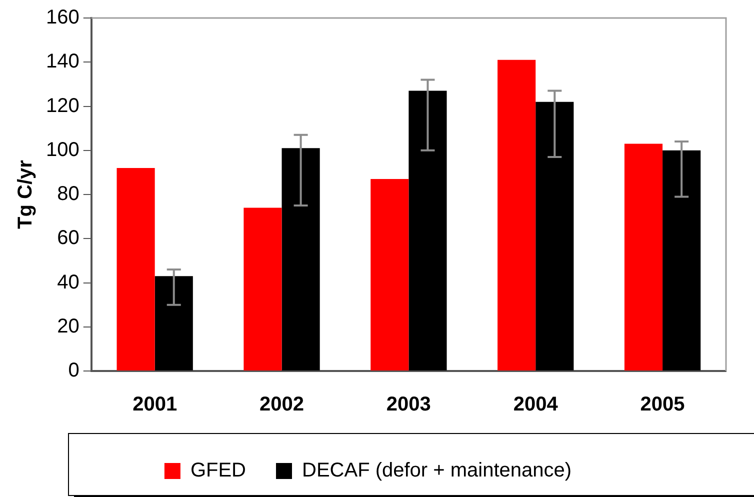 This screenshot has height=497, width=754. I want to click on y-tick-label: 60, so click(68, 238).